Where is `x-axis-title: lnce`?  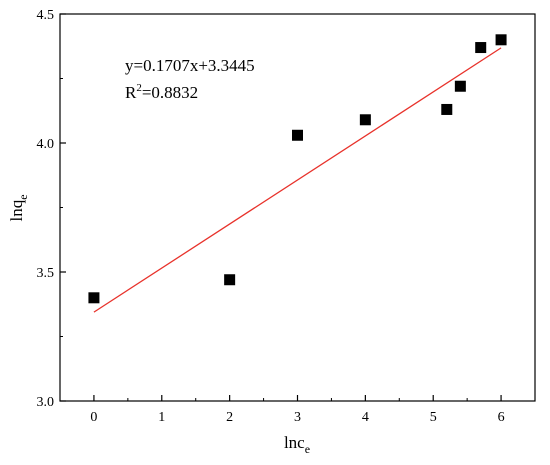 x-axis-title: lnce is located at coordinates (297, 444).